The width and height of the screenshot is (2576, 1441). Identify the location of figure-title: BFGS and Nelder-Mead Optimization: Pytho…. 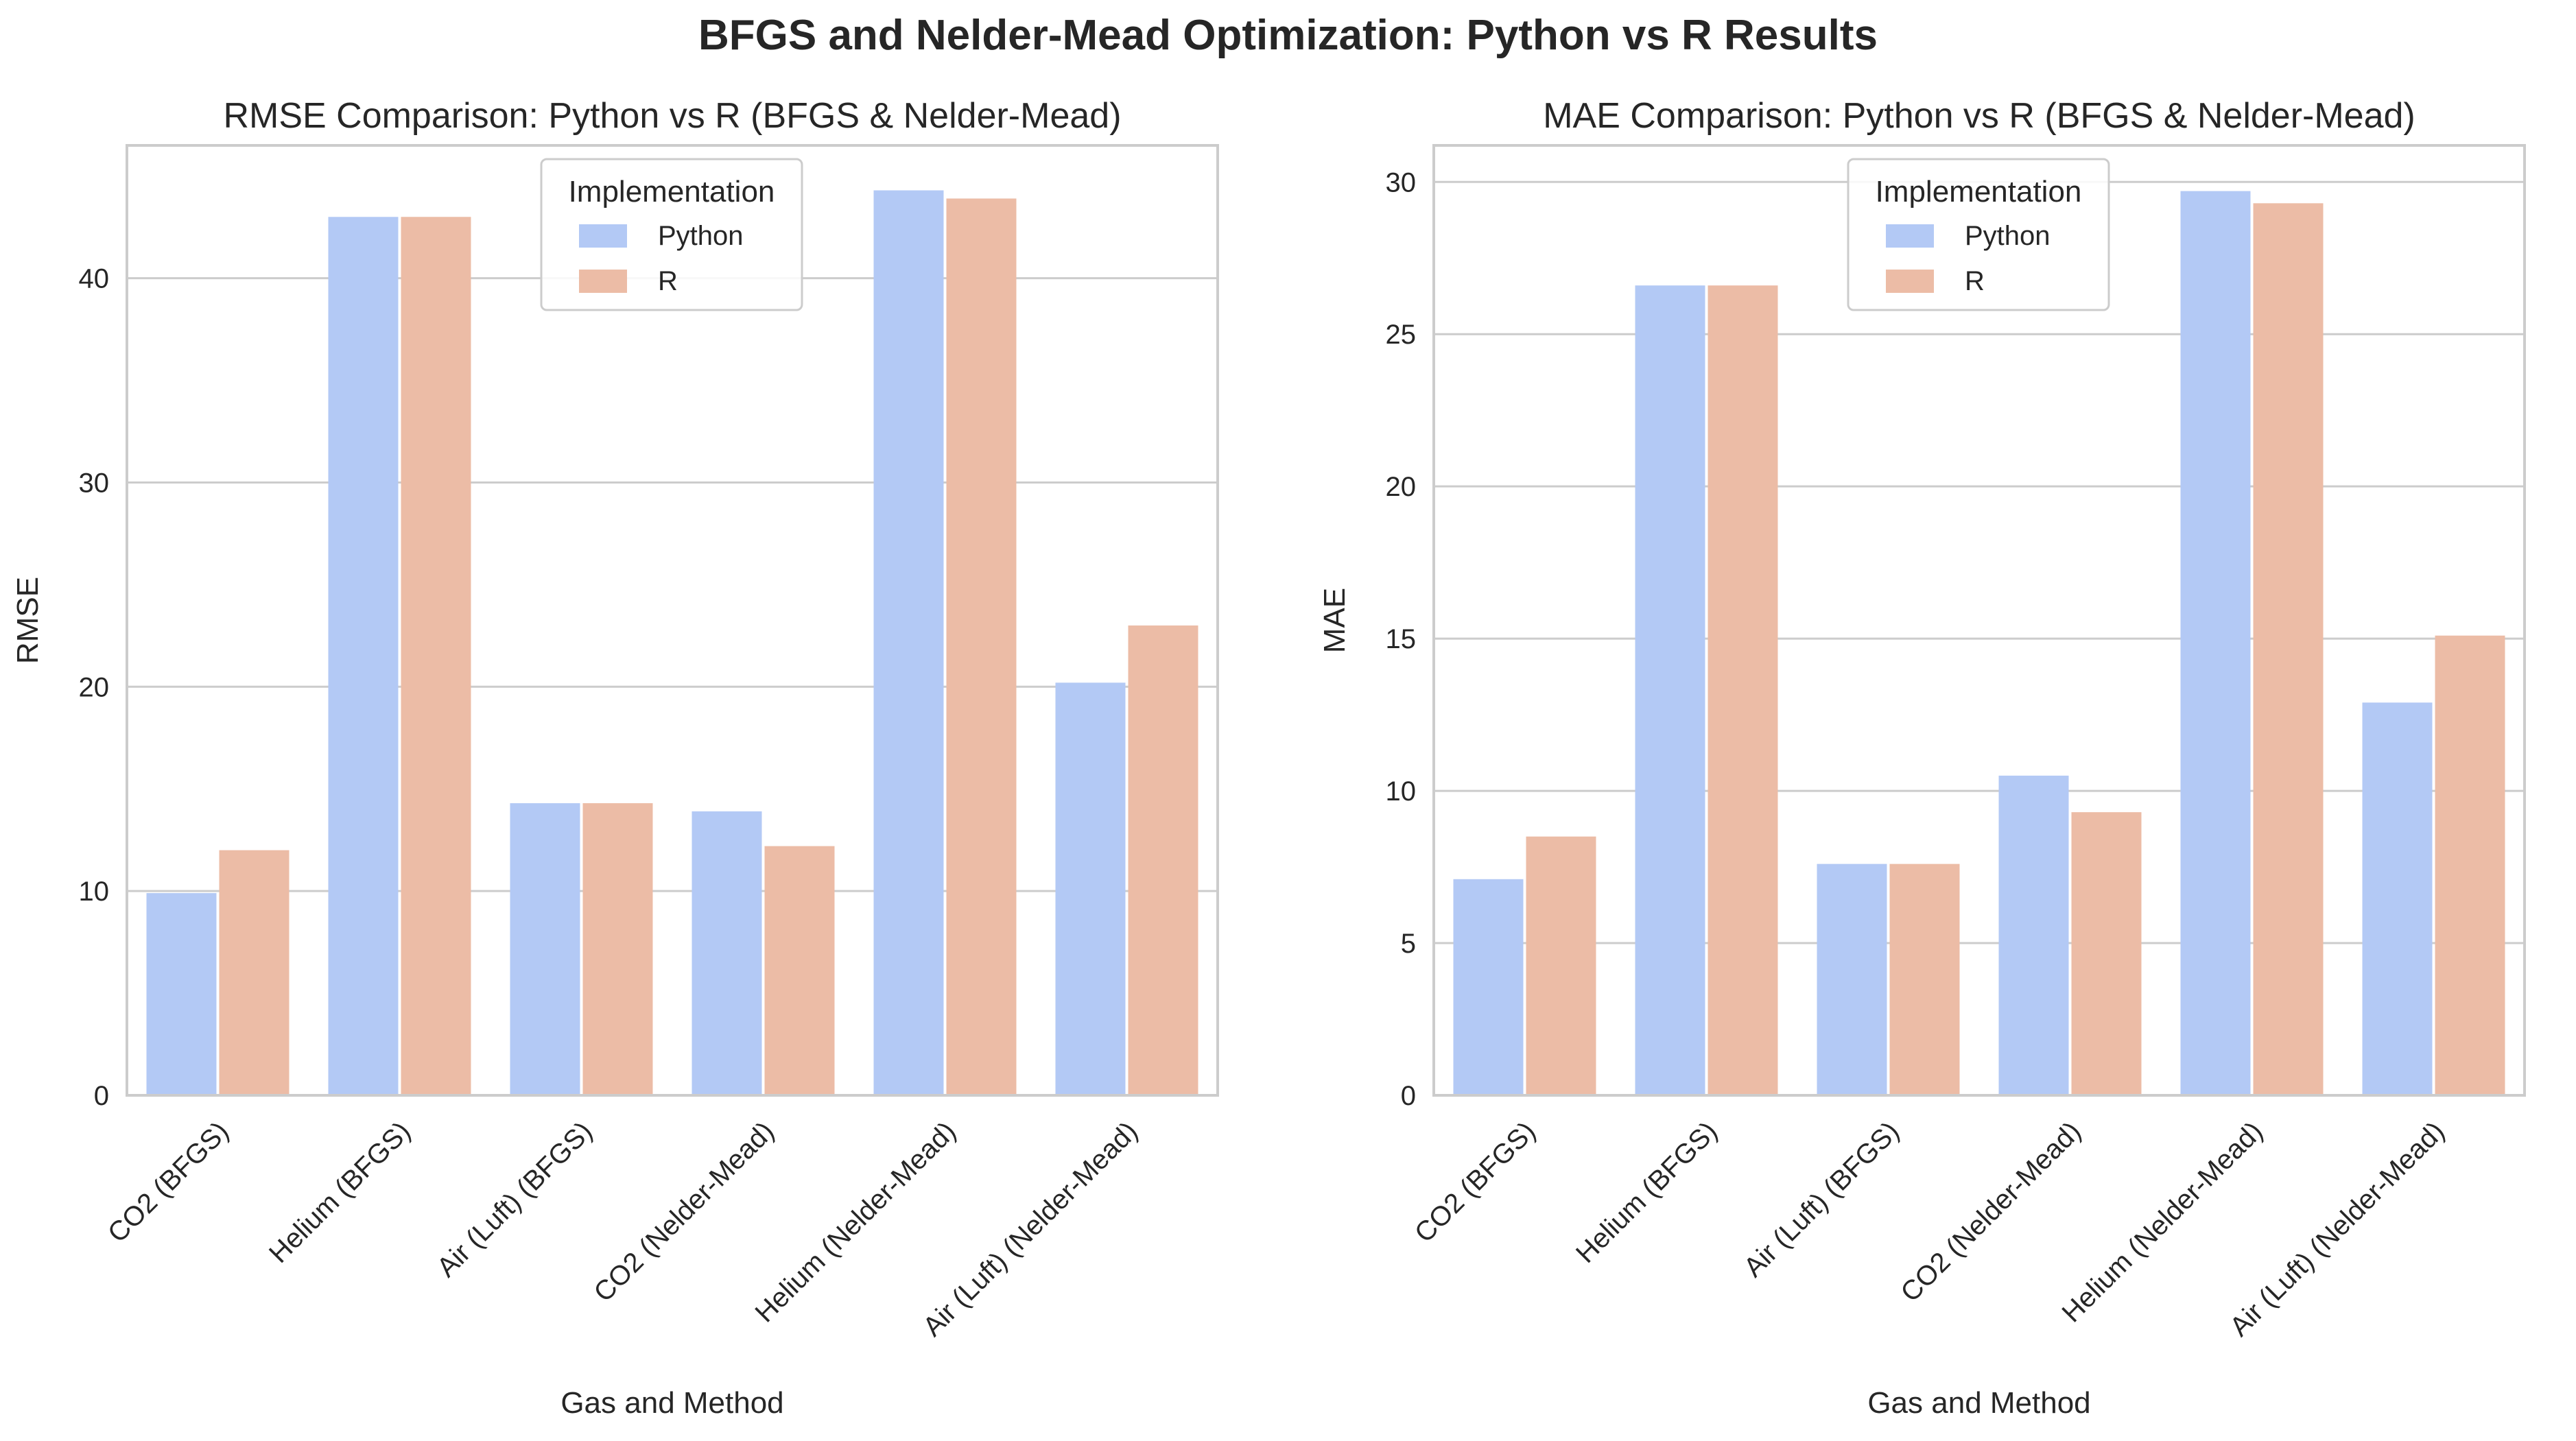
(1288, 35).